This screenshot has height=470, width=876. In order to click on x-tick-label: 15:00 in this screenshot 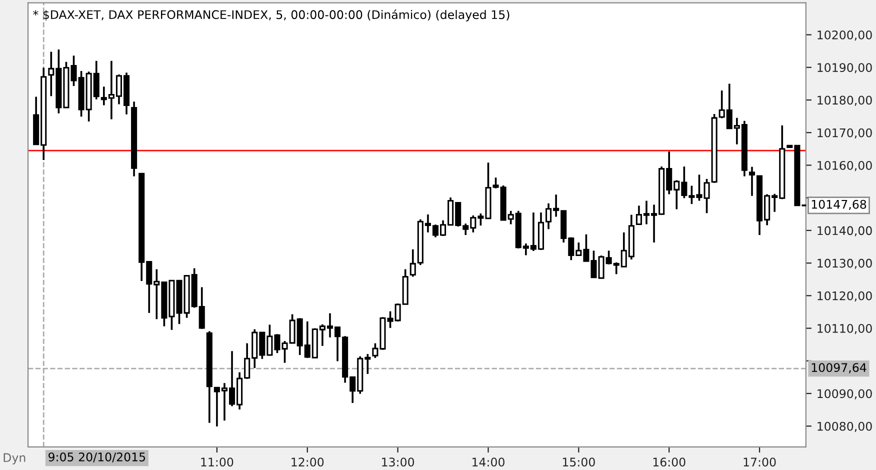, I will do `click(578, 462)`.